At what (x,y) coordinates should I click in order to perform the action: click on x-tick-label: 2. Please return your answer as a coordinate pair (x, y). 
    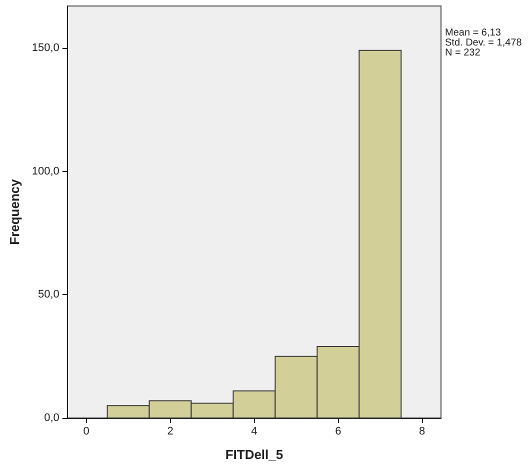
    Looking at the image, I should click on (170, 432).